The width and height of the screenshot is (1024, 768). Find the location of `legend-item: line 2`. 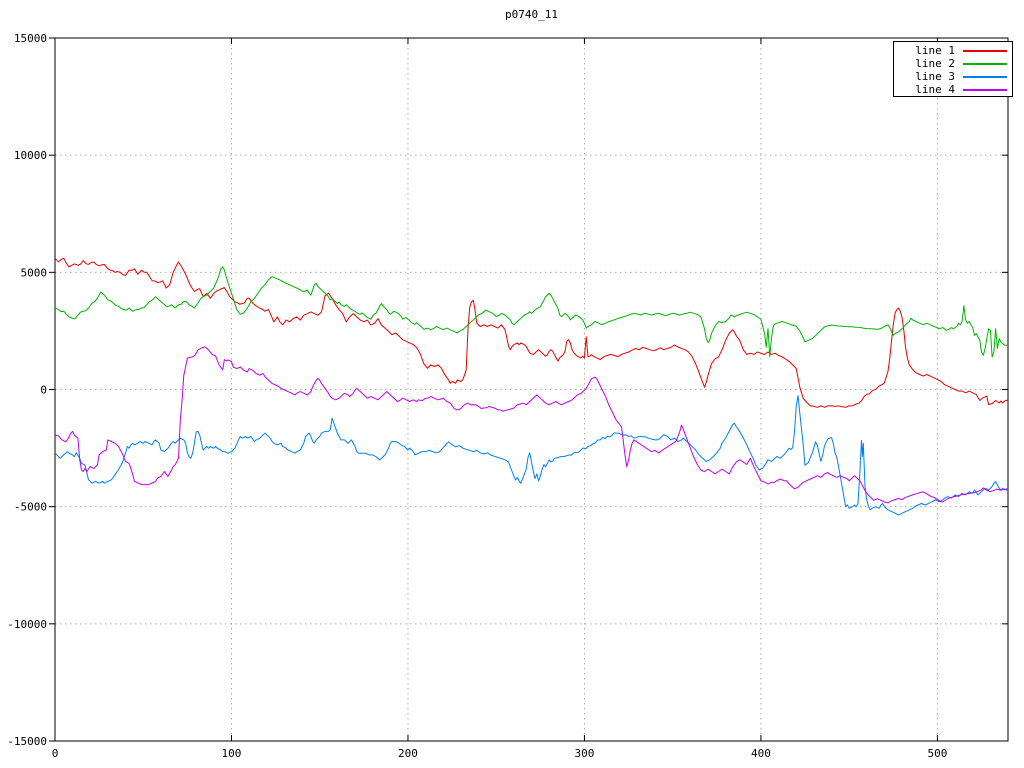

legend-item: line 2 is located at coordinates (953, 63).